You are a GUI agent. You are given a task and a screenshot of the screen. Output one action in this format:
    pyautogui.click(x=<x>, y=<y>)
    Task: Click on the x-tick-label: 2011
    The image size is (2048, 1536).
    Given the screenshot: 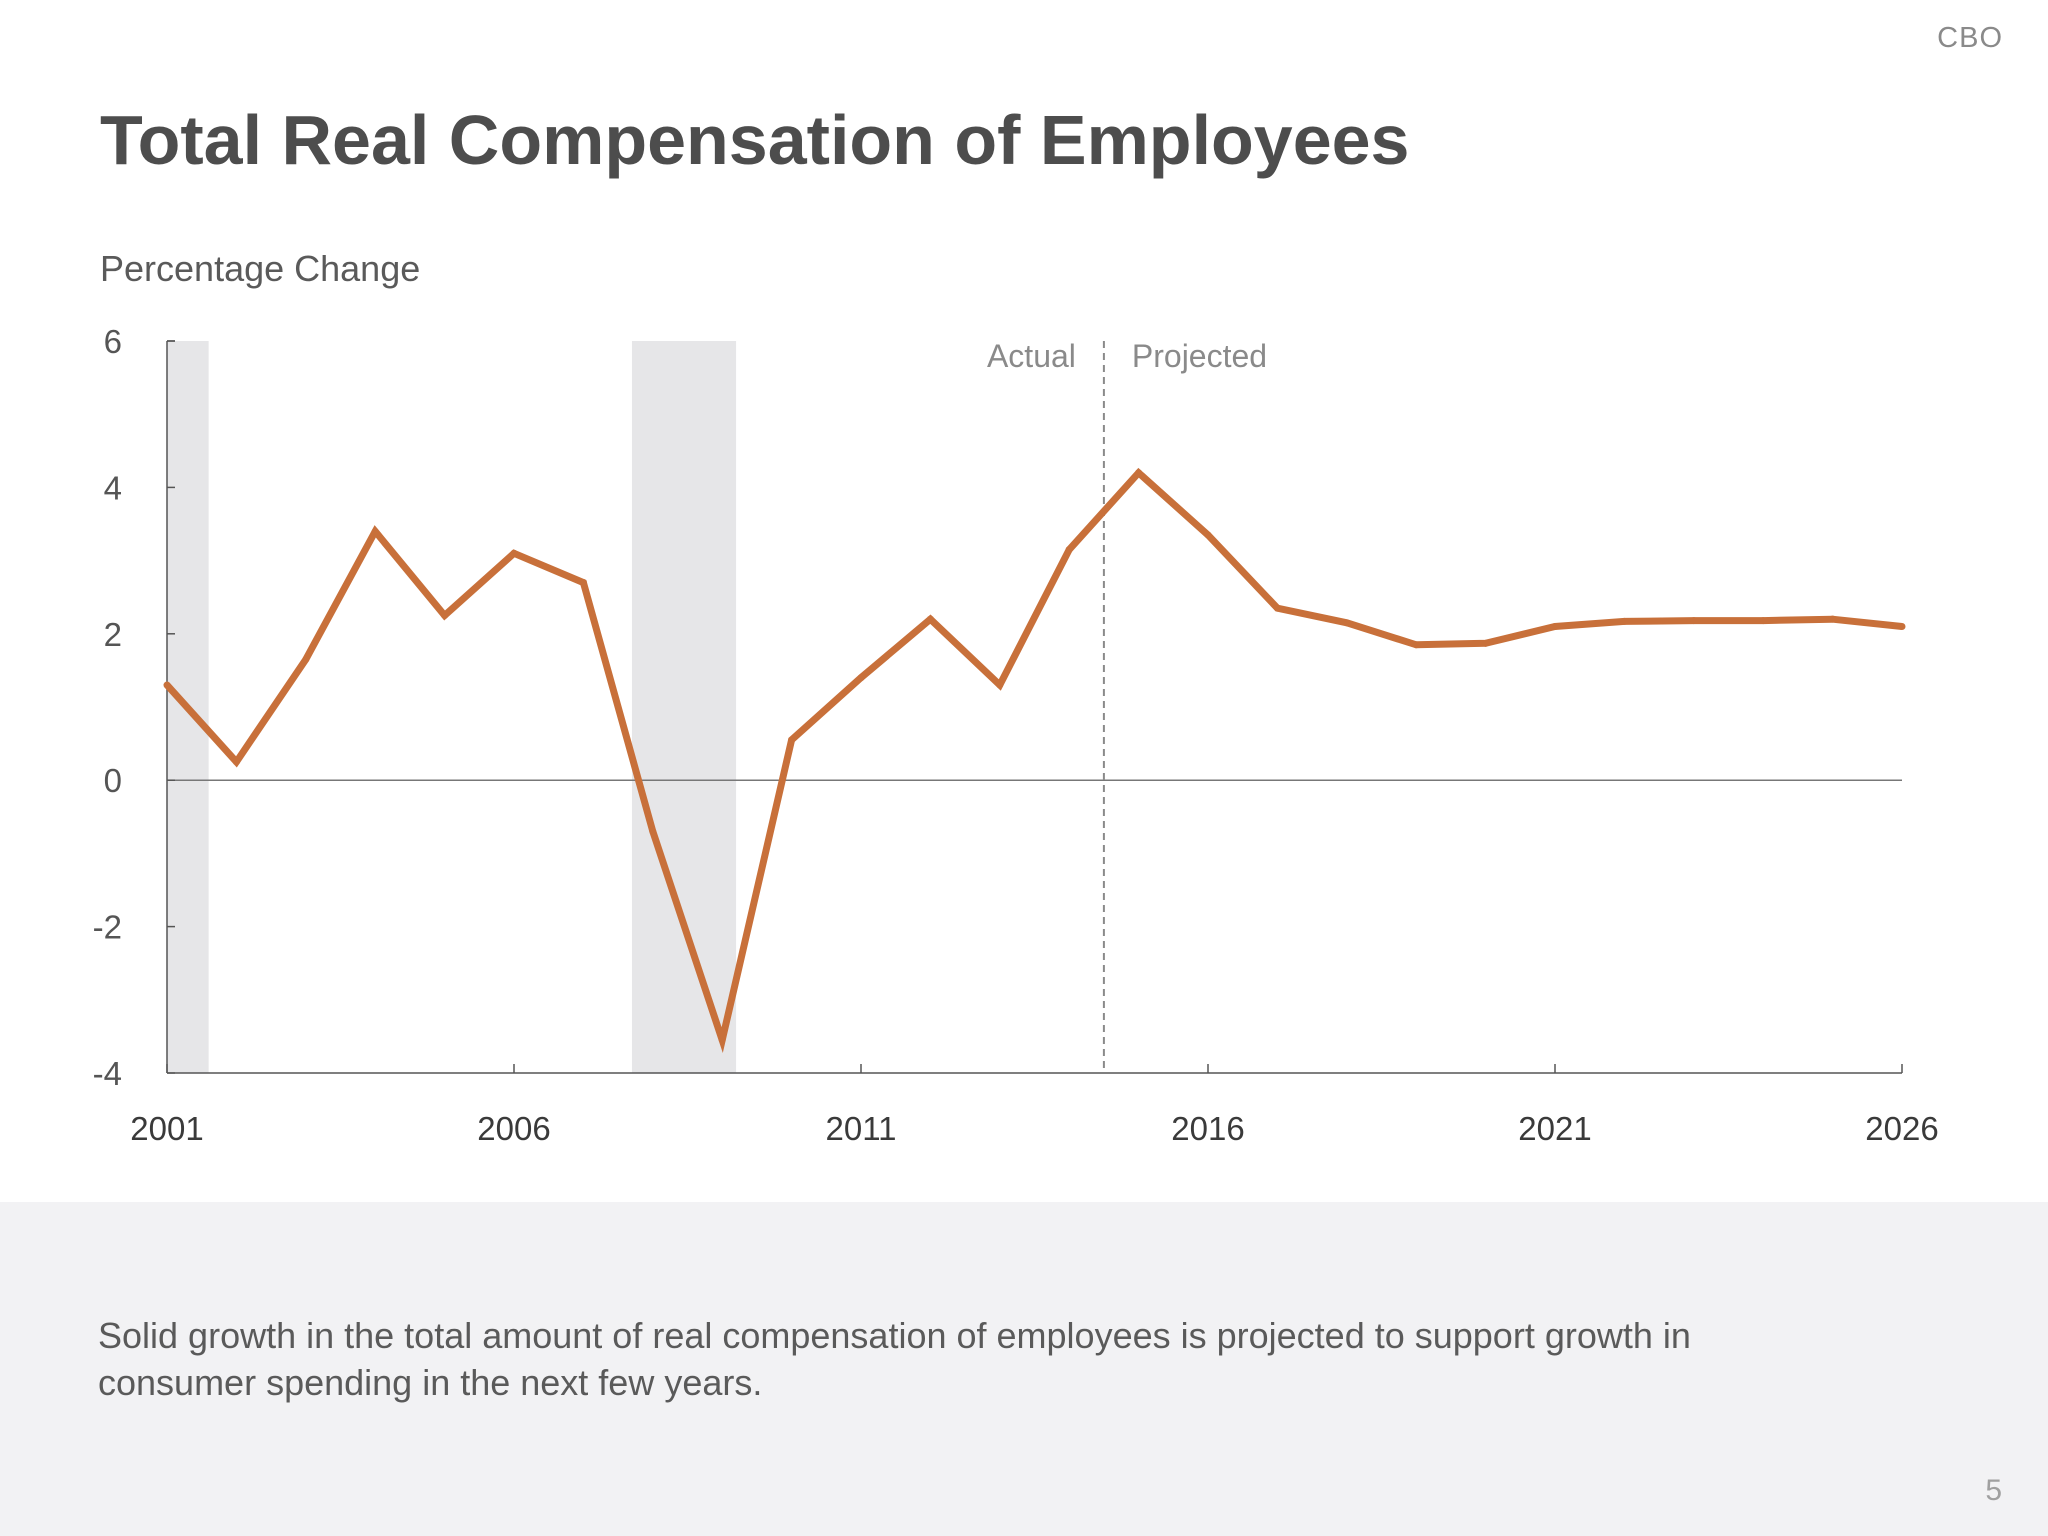 What is the action you would take?
    pyautogui.click(x=861, y=1128)
    